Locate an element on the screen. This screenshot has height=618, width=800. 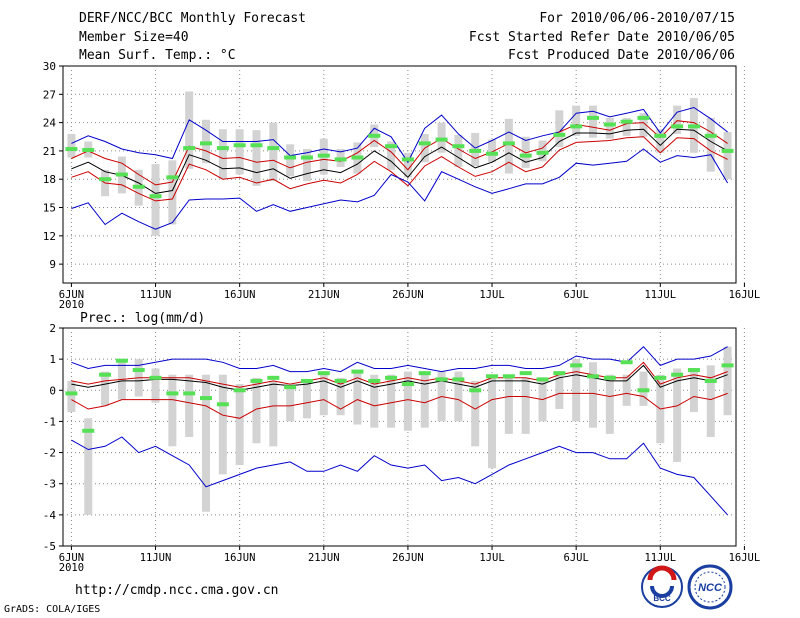
panel1-ytick-label: 24 is located at coordinates (50, 123).